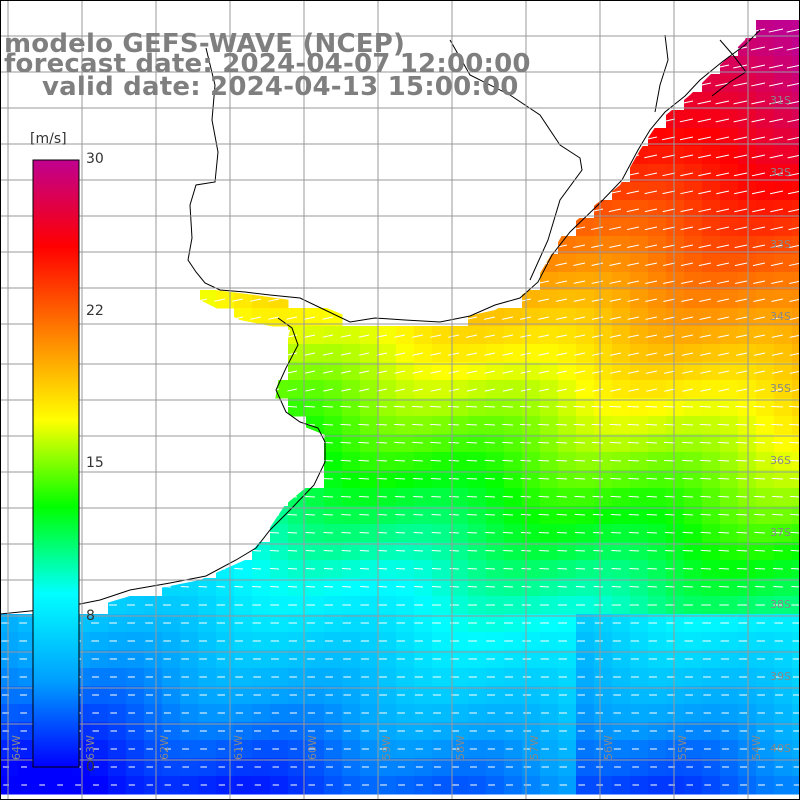  What do you see at coordinates (780, 388) in the screenshot?
I see `latitude-label: 35S` at bounding box center [780, 388].